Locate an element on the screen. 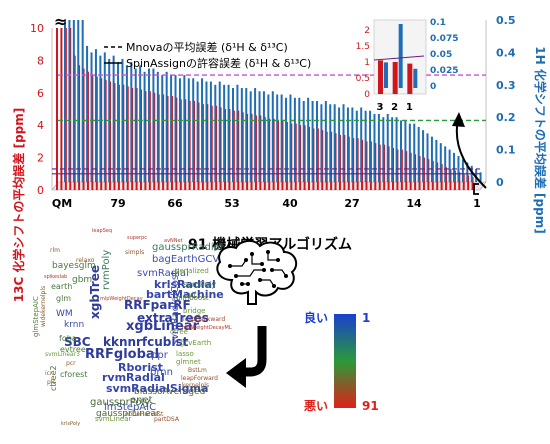 Image resolution: width=550 pixels, height=444 pixels. x-tick-label: 79 is located at coordinates (117, 203).